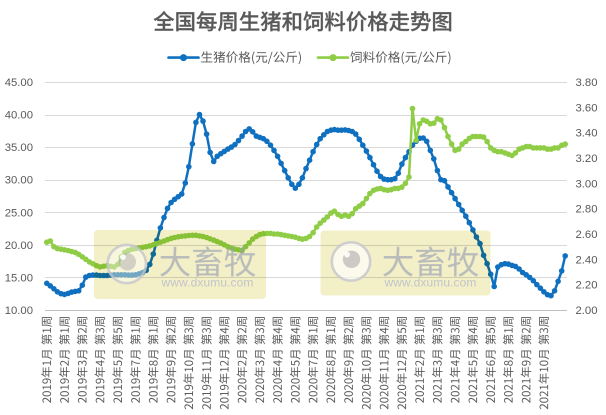 This screenshot has height=415, width=606. Describe the element at coordinates (19, 83) in the screenshot. I see `svg-text: 45.00` at that location.